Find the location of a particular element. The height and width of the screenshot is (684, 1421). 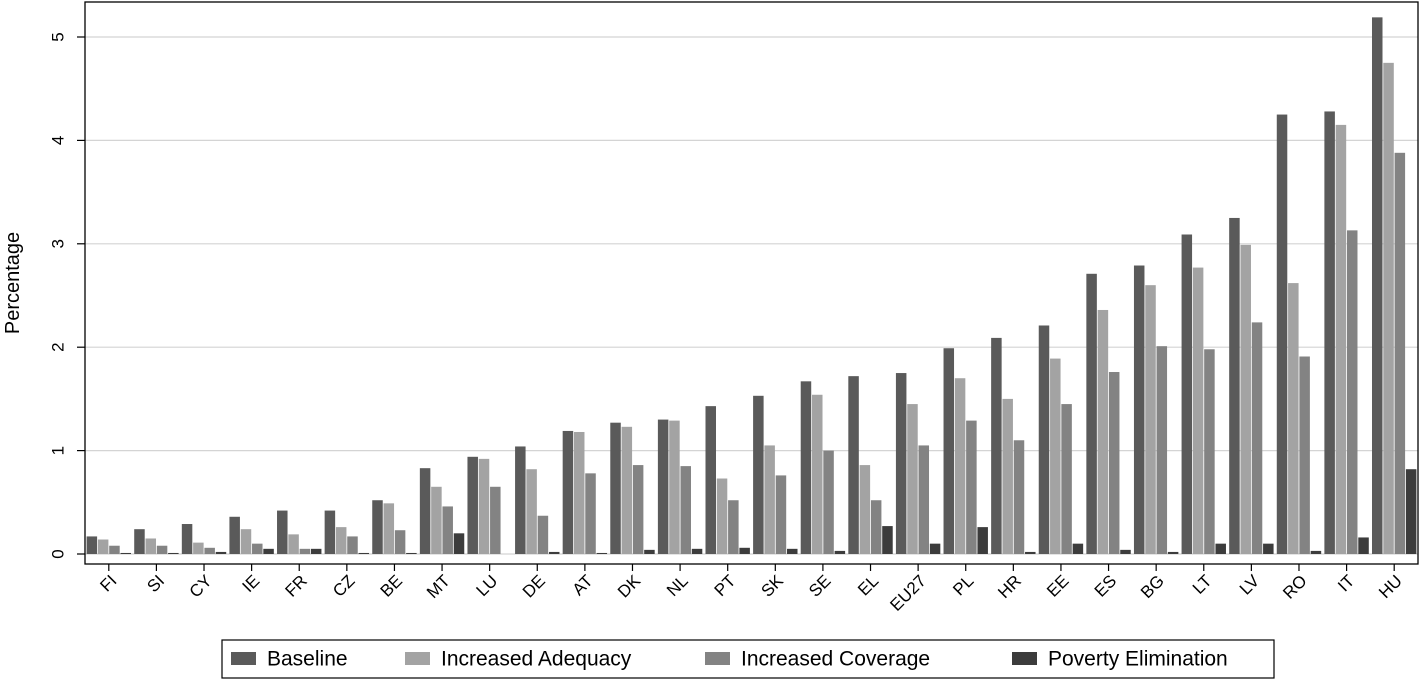

y-tick-label: 2 is located at coordinates (58, 346).